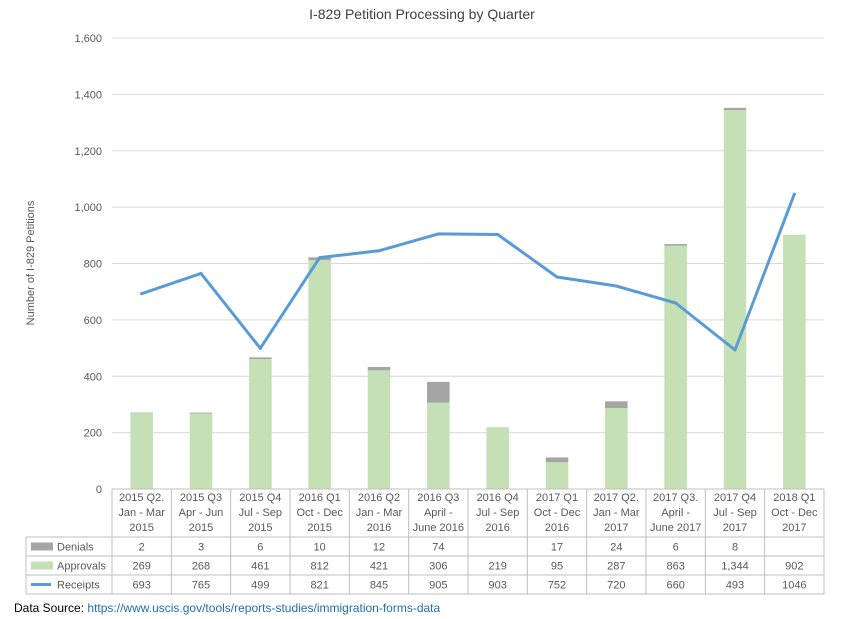  Describe the element at coordinates (422, 14) in the screenshot. I see `chart-title: I-829 Petition Processing by Quarter` at that location.